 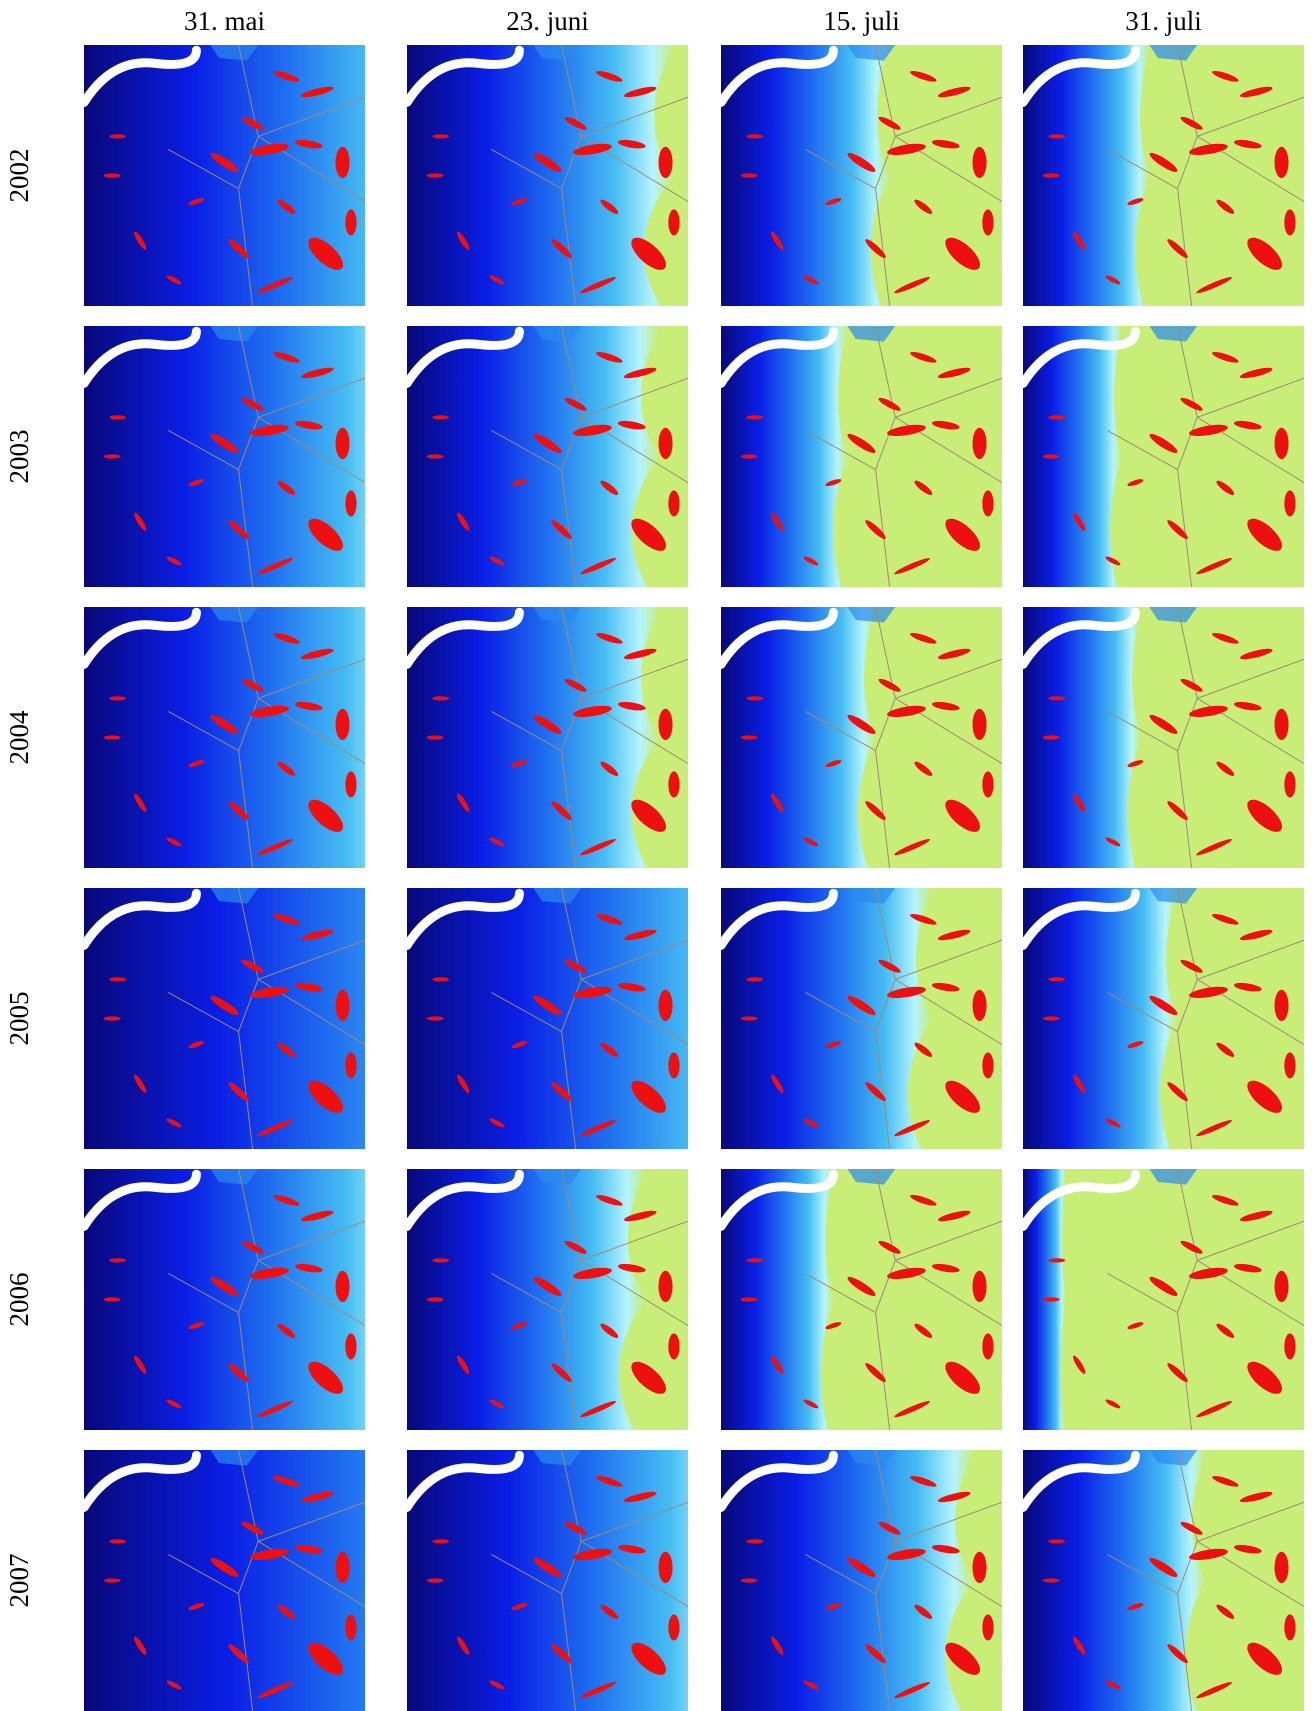 I want to click on column-header: 15. juli, so click(x=861, y=21).